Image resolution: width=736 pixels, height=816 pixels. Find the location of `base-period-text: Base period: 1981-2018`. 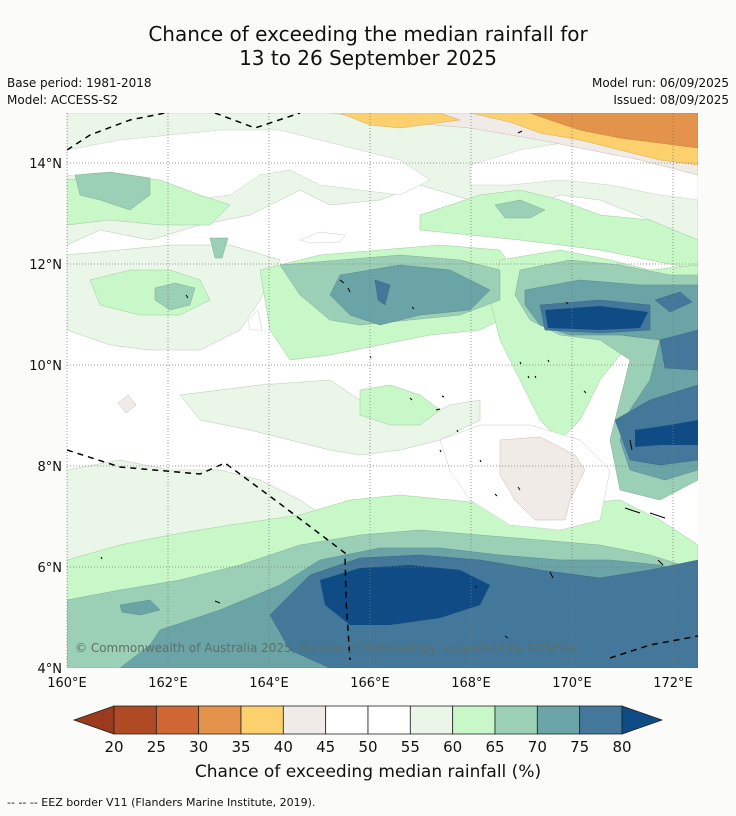

base-period-text: Base period: 1981-2018 is located at coordinates (79, 83).